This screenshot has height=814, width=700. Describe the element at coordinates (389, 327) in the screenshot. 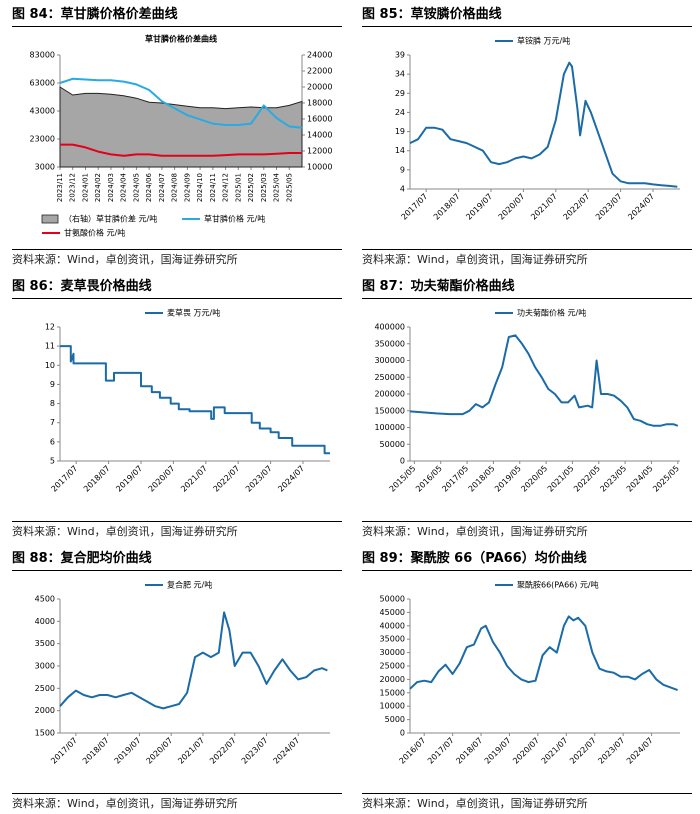

I see `y-tick-label: 400000` at that location.